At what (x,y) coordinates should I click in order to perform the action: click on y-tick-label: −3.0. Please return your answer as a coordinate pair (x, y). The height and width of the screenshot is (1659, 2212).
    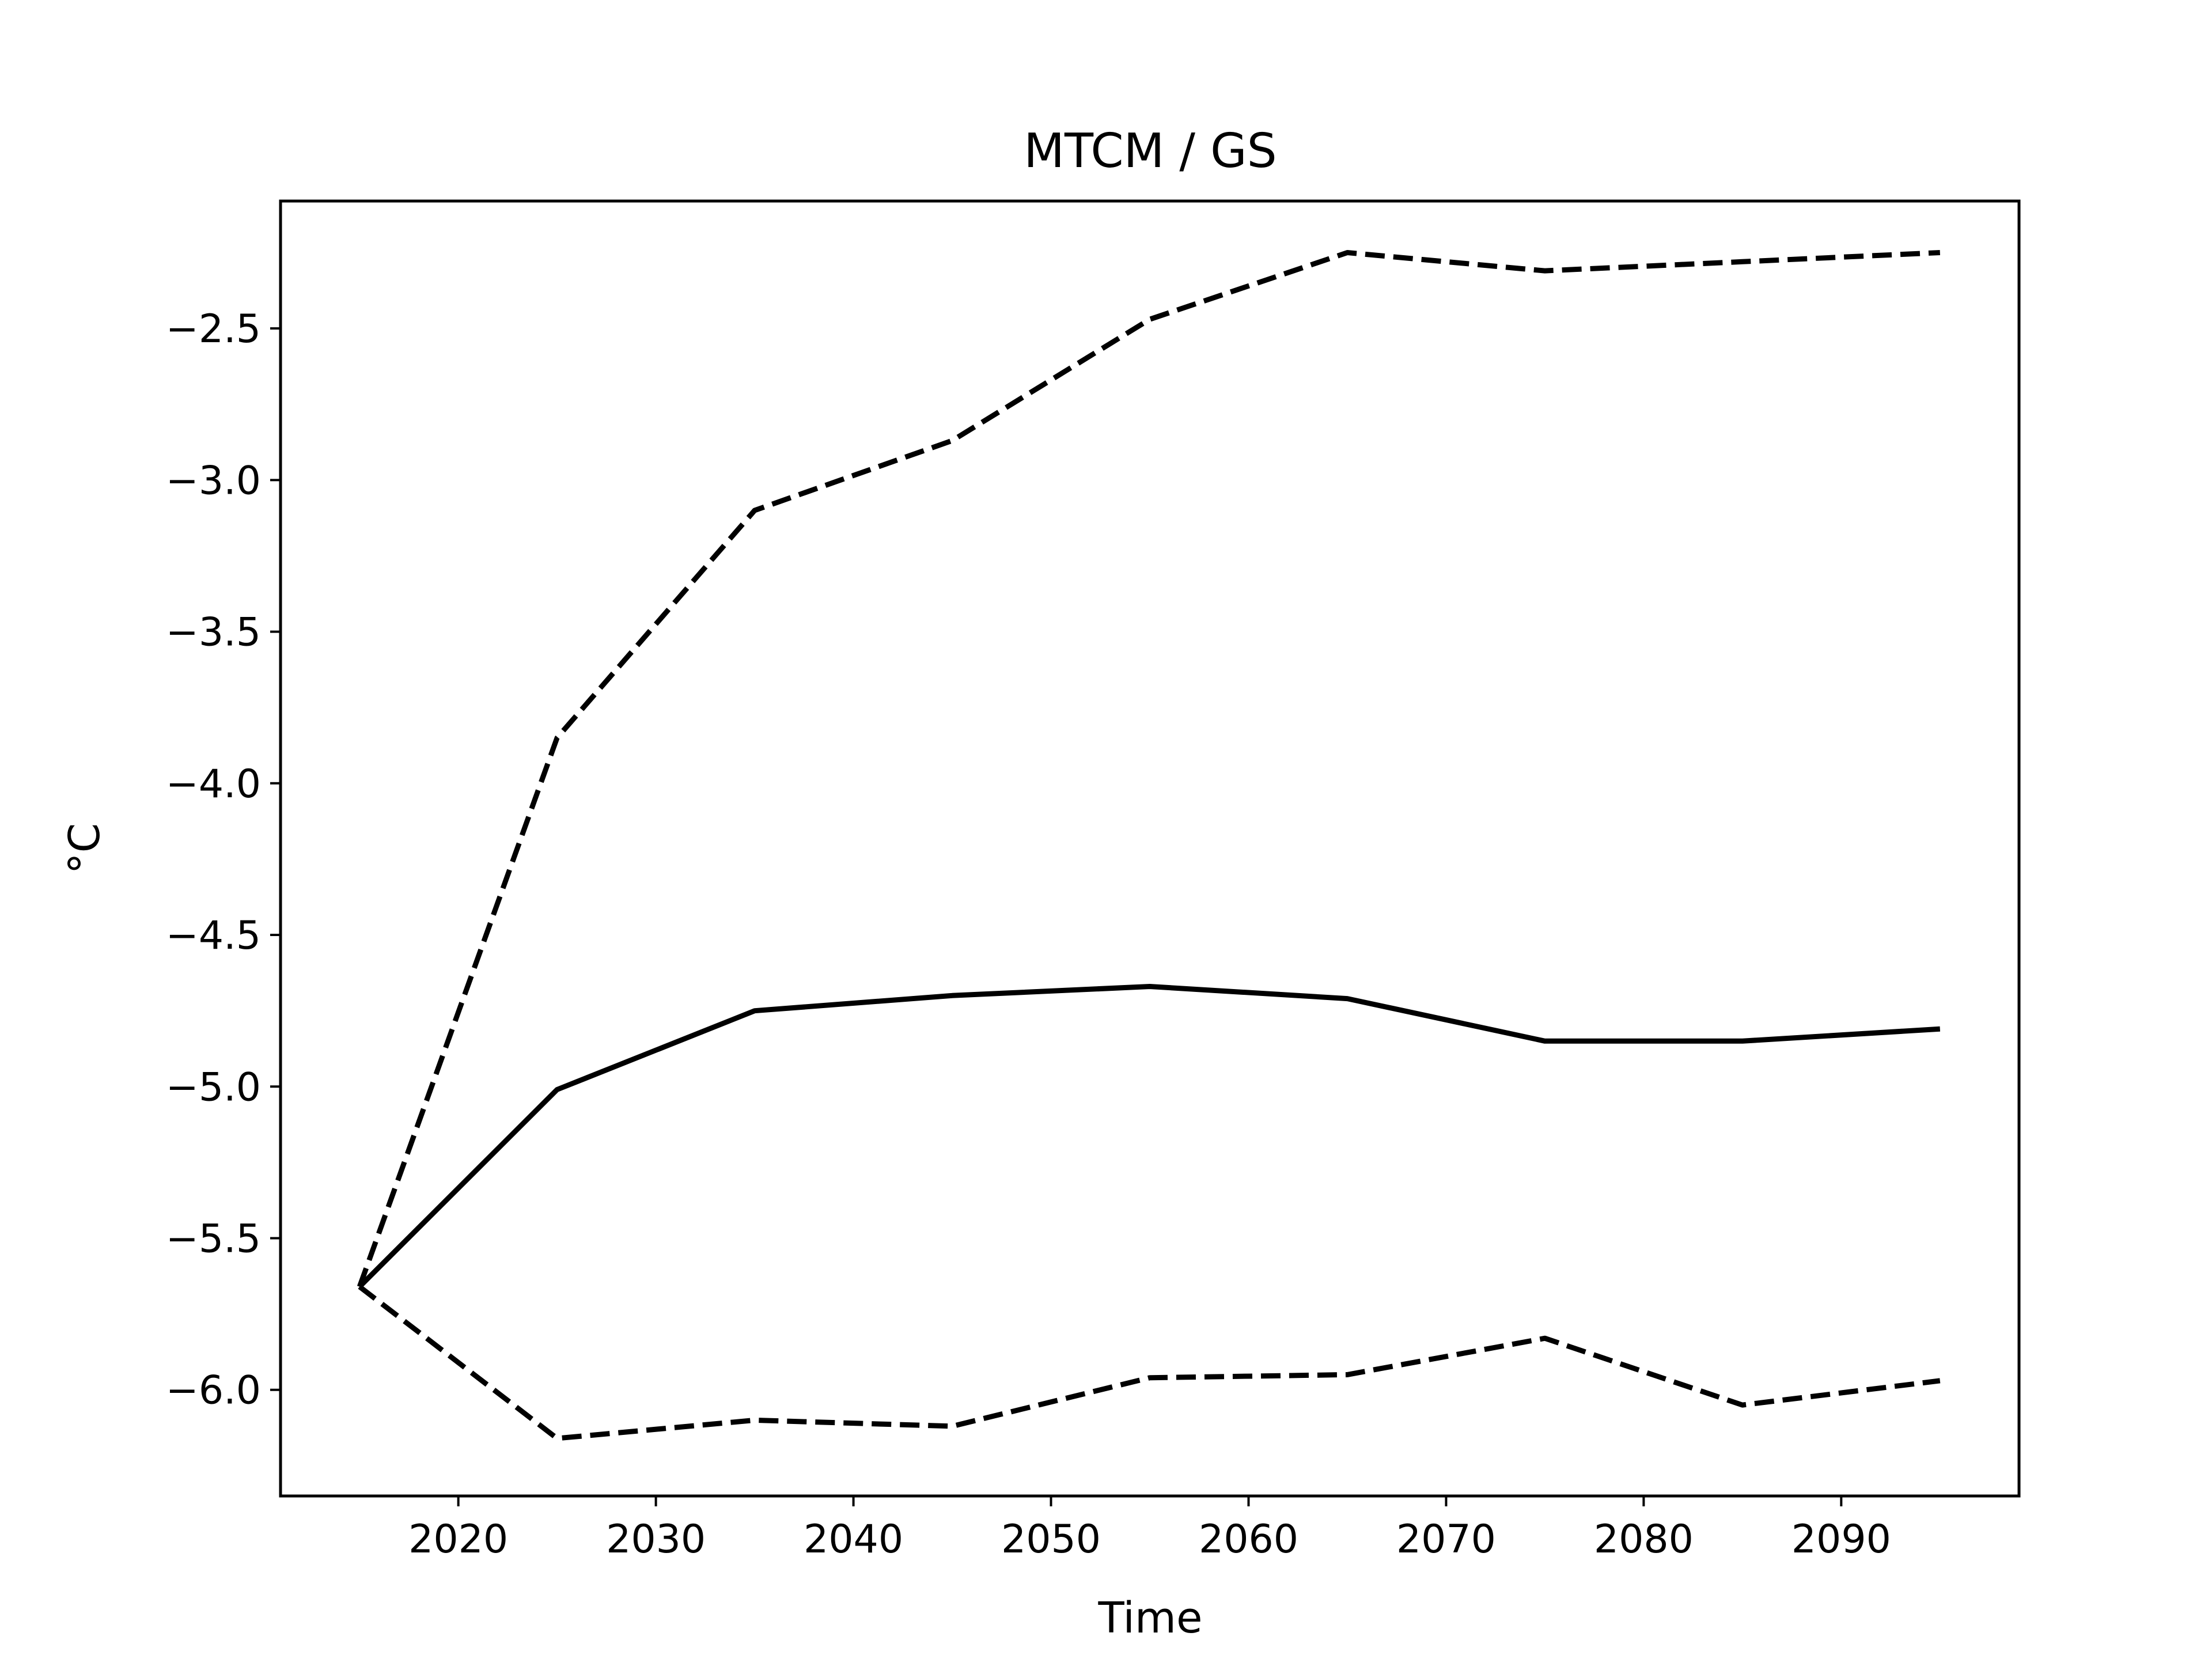
    Looking at the image, I should click on (213, 480).